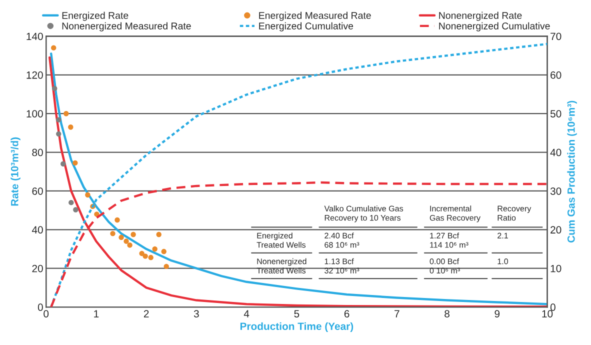 The width and height of the screenshot is (591, 345). What do you see at coordinates (146, 314) in the screenshot?
I see `x-tick-label: 2` at bounding box center [146, 314].